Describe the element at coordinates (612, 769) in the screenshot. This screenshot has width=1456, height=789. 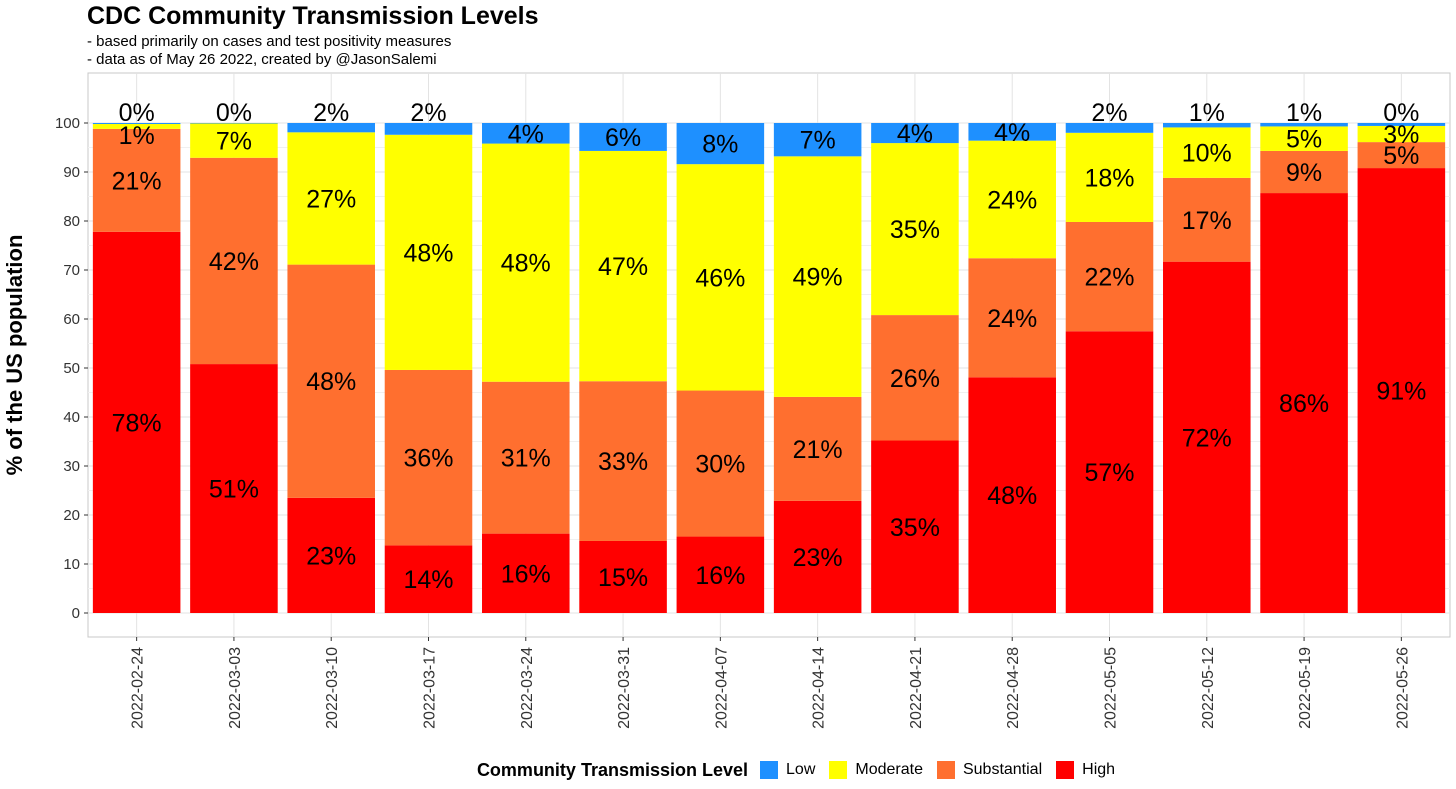
I see `legend-title: Community Transmission Level` at that location.